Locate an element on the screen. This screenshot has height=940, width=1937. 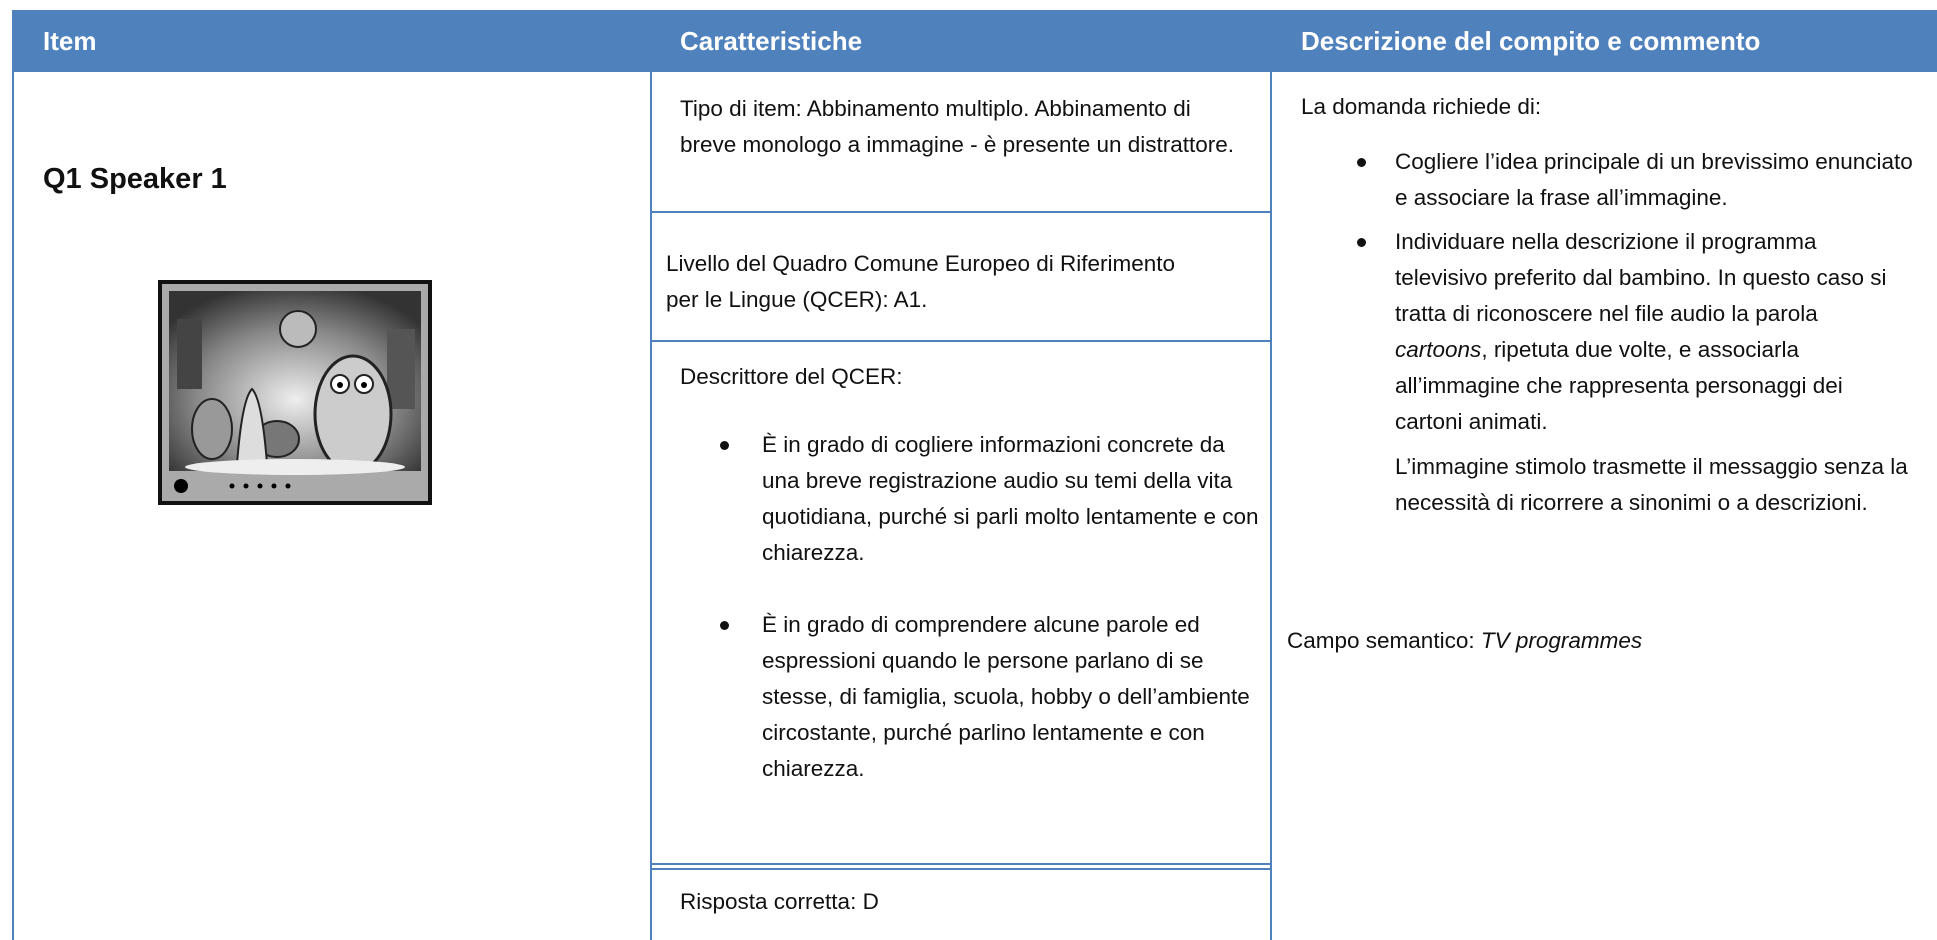
semantic-field: Campo semantico: TV programmes is located at coordinates (1464, 641).